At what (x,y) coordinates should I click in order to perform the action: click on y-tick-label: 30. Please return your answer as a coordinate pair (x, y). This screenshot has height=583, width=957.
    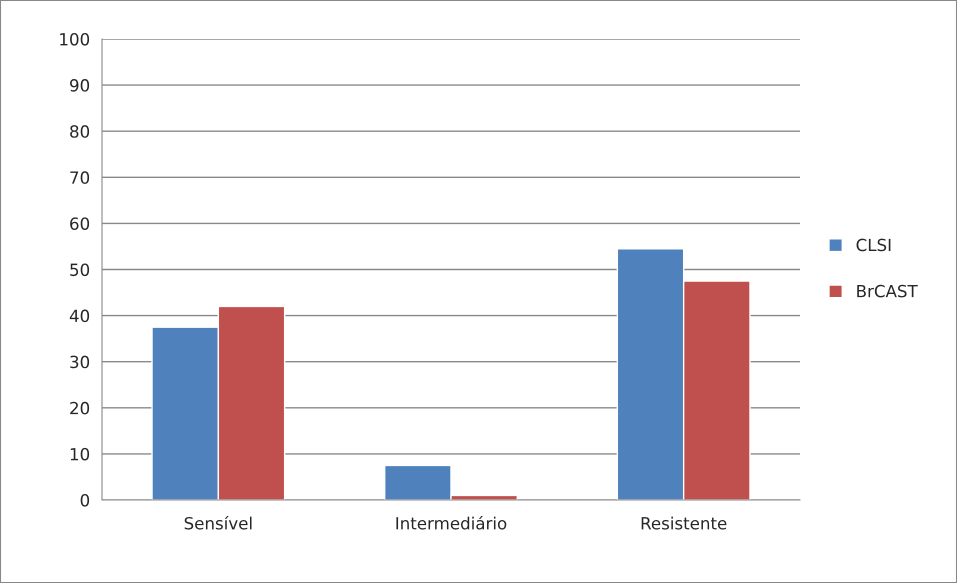
    Looking at the image, I should click on (80, 362).